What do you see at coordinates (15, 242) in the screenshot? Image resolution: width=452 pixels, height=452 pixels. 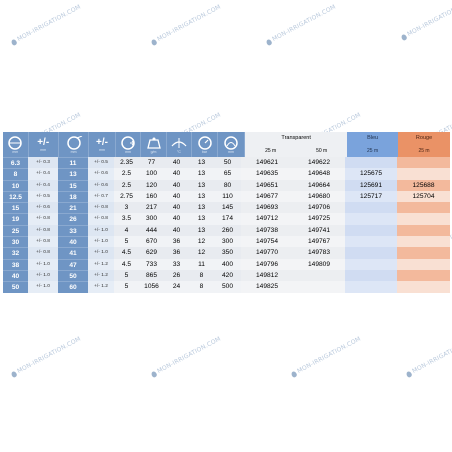 I see `inner-diameter-cell: 30` at bounding box center [15, 242].